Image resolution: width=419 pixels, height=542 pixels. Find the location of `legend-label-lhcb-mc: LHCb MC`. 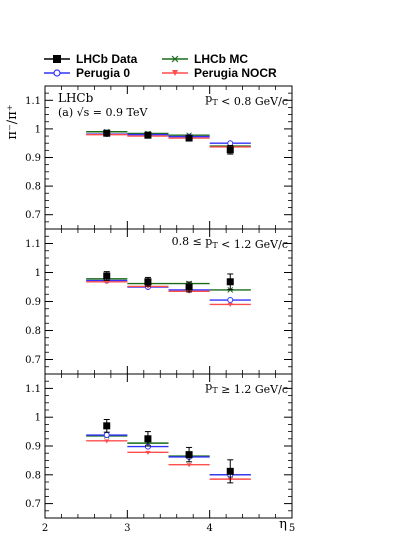

legend-label-lhcb-mc: LHCb MC is located at coordinates (221, 59).